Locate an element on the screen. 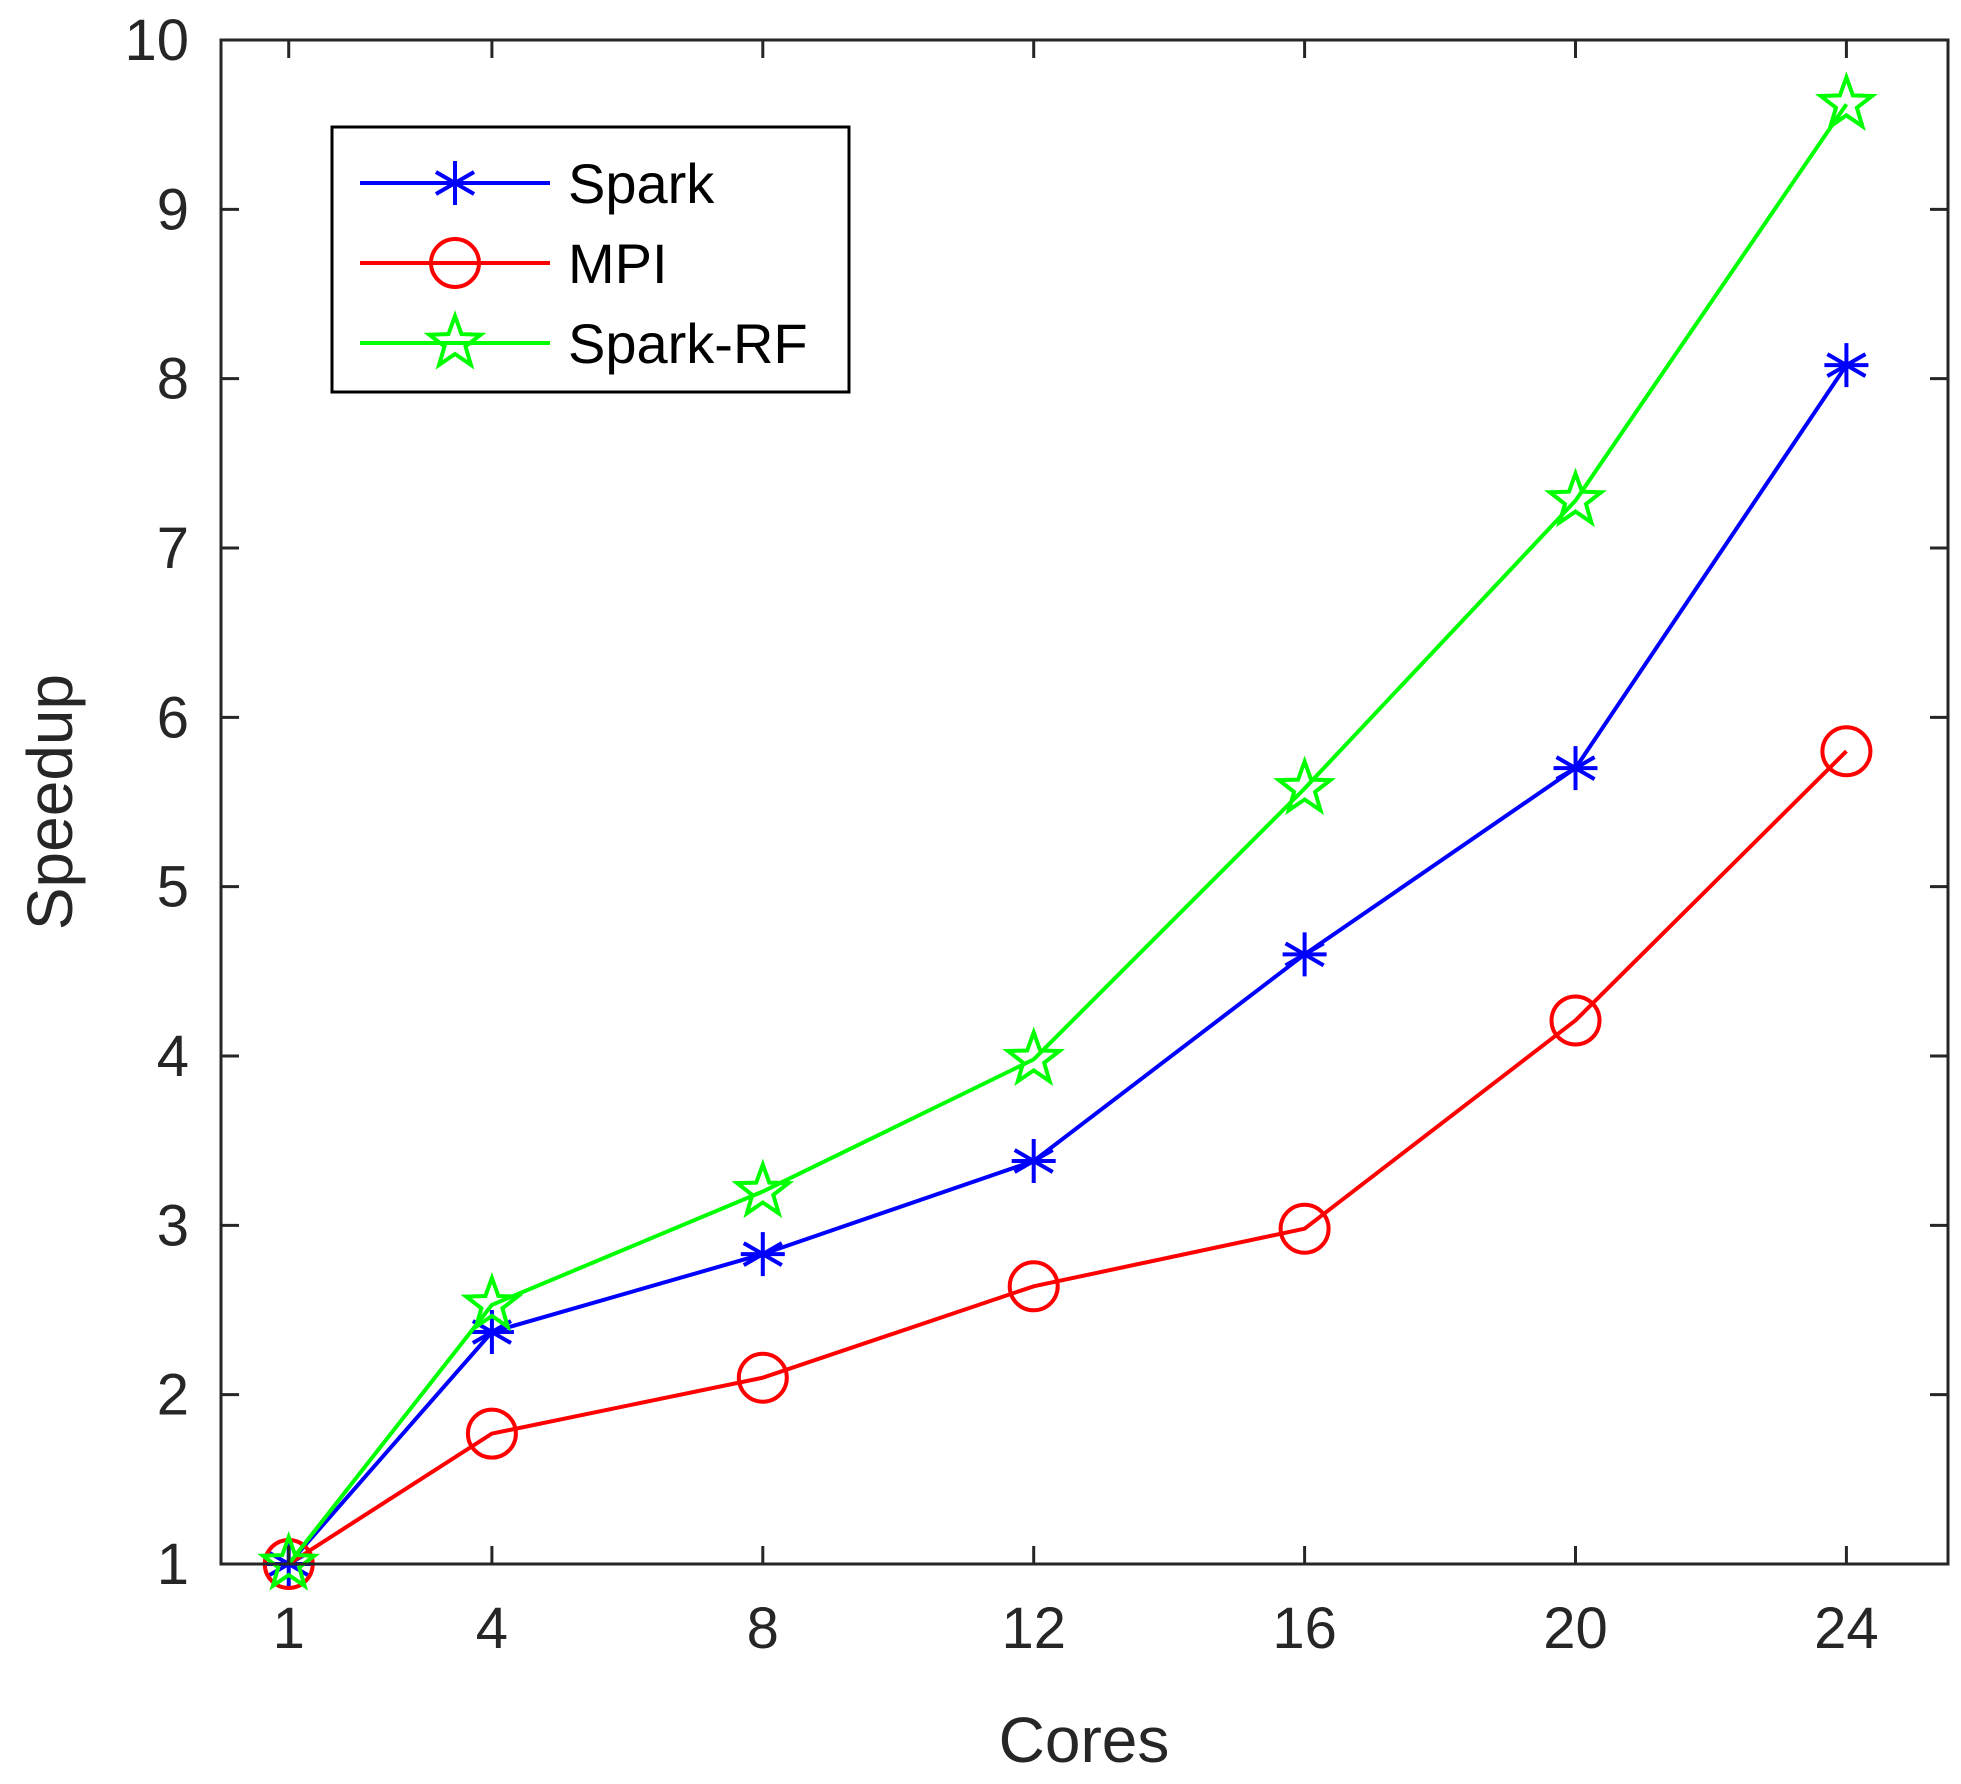  x-tick-label: 20 is located at coordinates (1575, 1628).